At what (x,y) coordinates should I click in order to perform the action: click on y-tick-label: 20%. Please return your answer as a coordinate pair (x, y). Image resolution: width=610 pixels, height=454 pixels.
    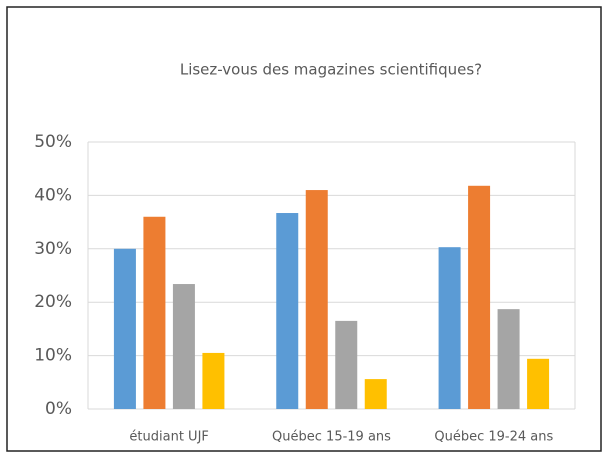
    Looking at the image, I should click on (53, 302).